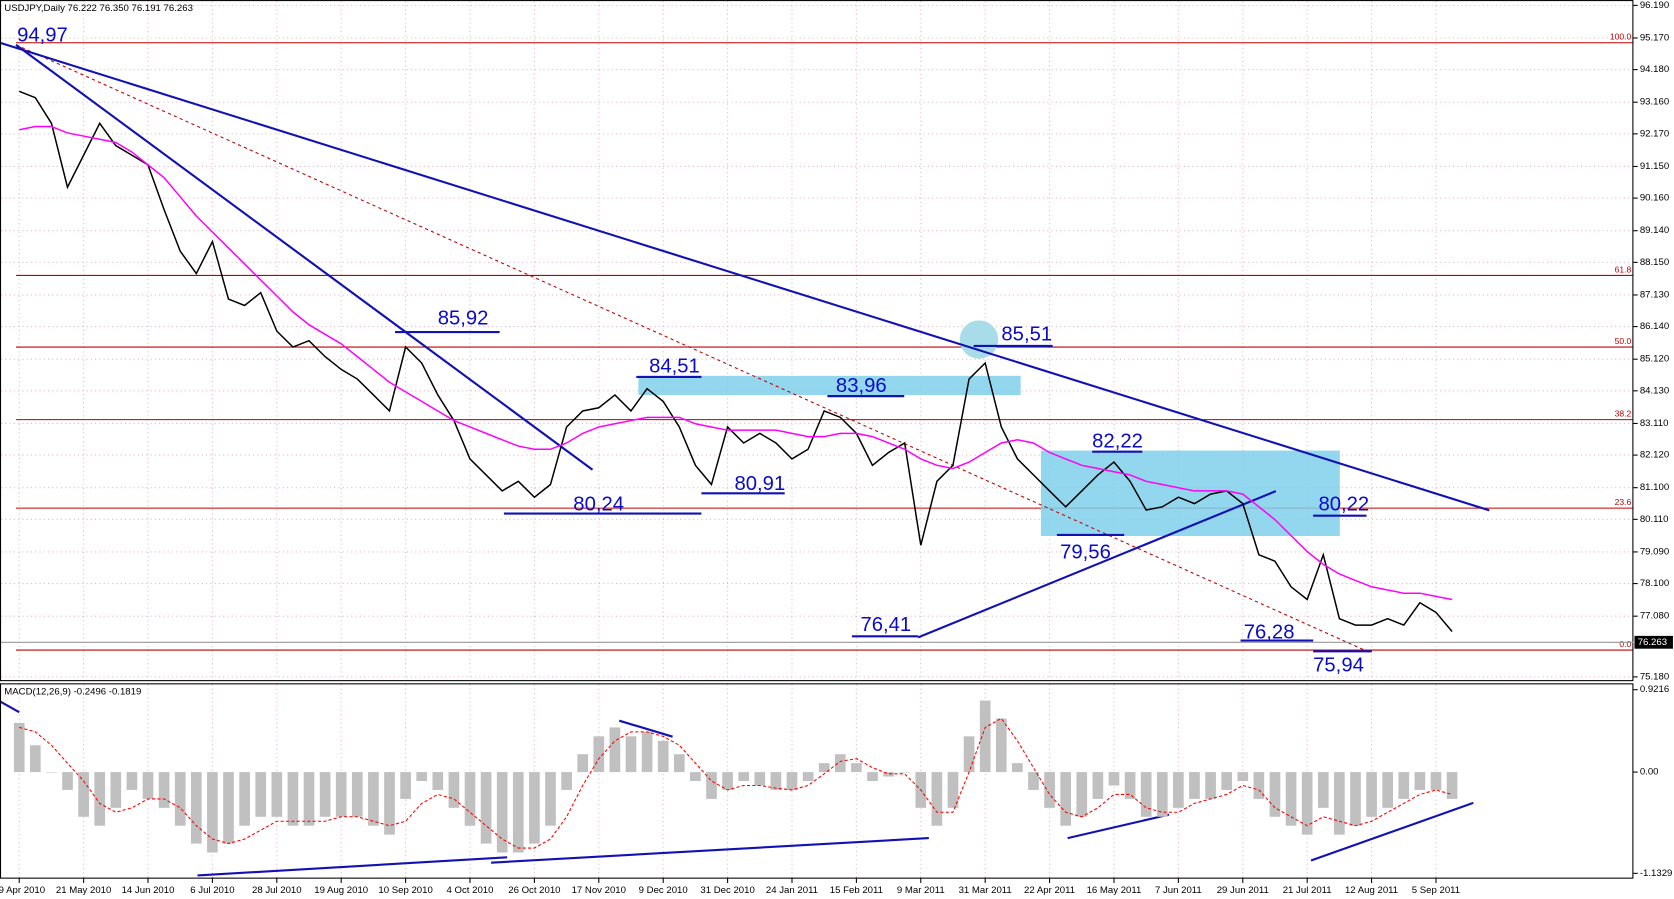 This screenshot has width=1674, height=899. What do you see at coordinates (1623, 502) in the screenshot?
I see `fib-label: 23.6` at bounding box center [1623, 502].